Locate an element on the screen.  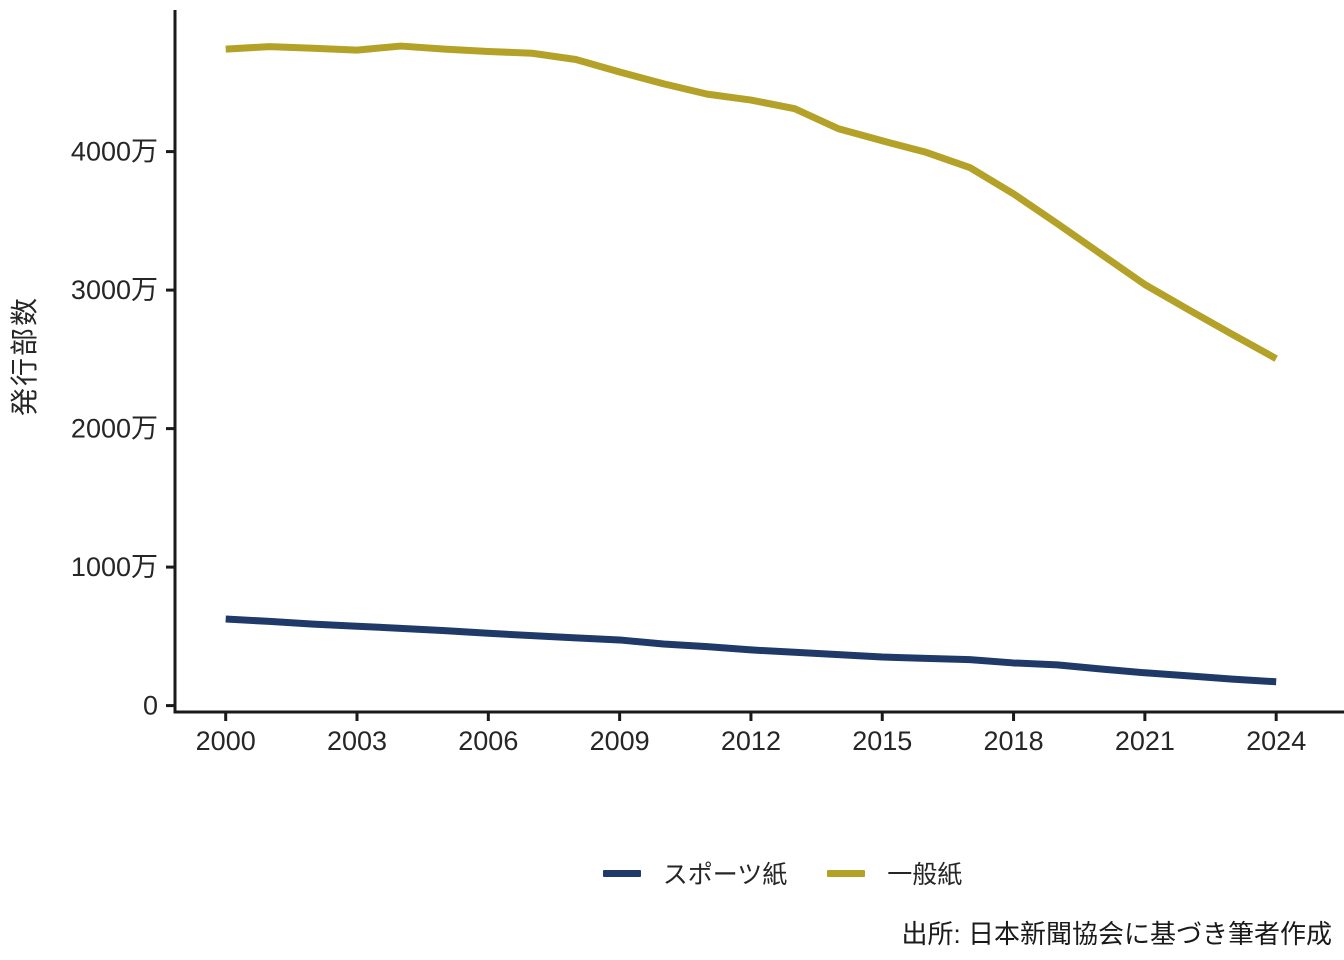
y-axis-title: 発行部数 is located at coordinates (25, 356).